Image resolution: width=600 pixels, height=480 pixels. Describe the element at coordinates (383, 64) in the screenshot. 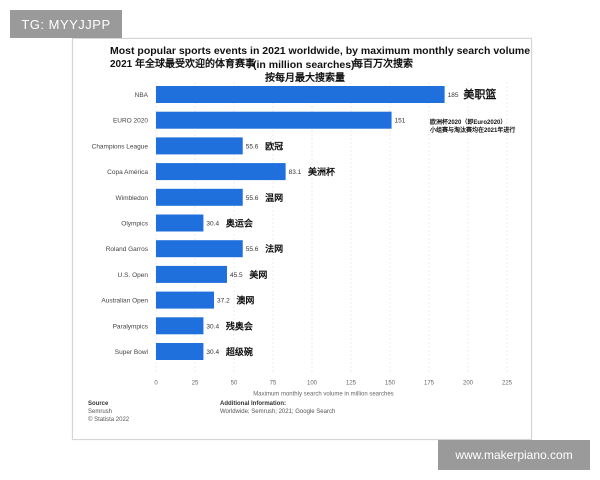

I see `chart-subtitle-cn2: 每百万次搜索` at that location.